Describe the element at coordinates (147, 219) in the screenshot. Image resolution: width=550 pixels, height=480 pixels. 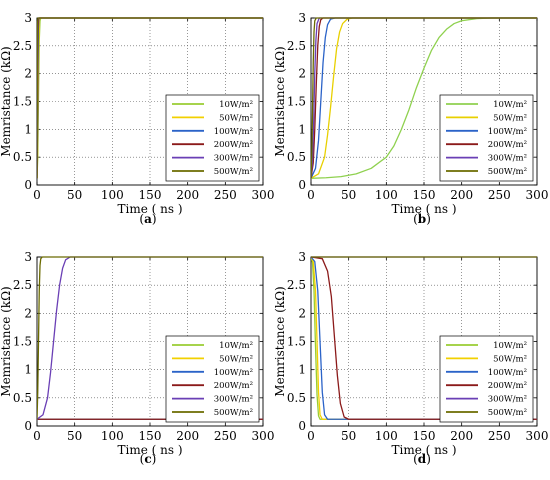
I see `panel-label: (a)` at that location.